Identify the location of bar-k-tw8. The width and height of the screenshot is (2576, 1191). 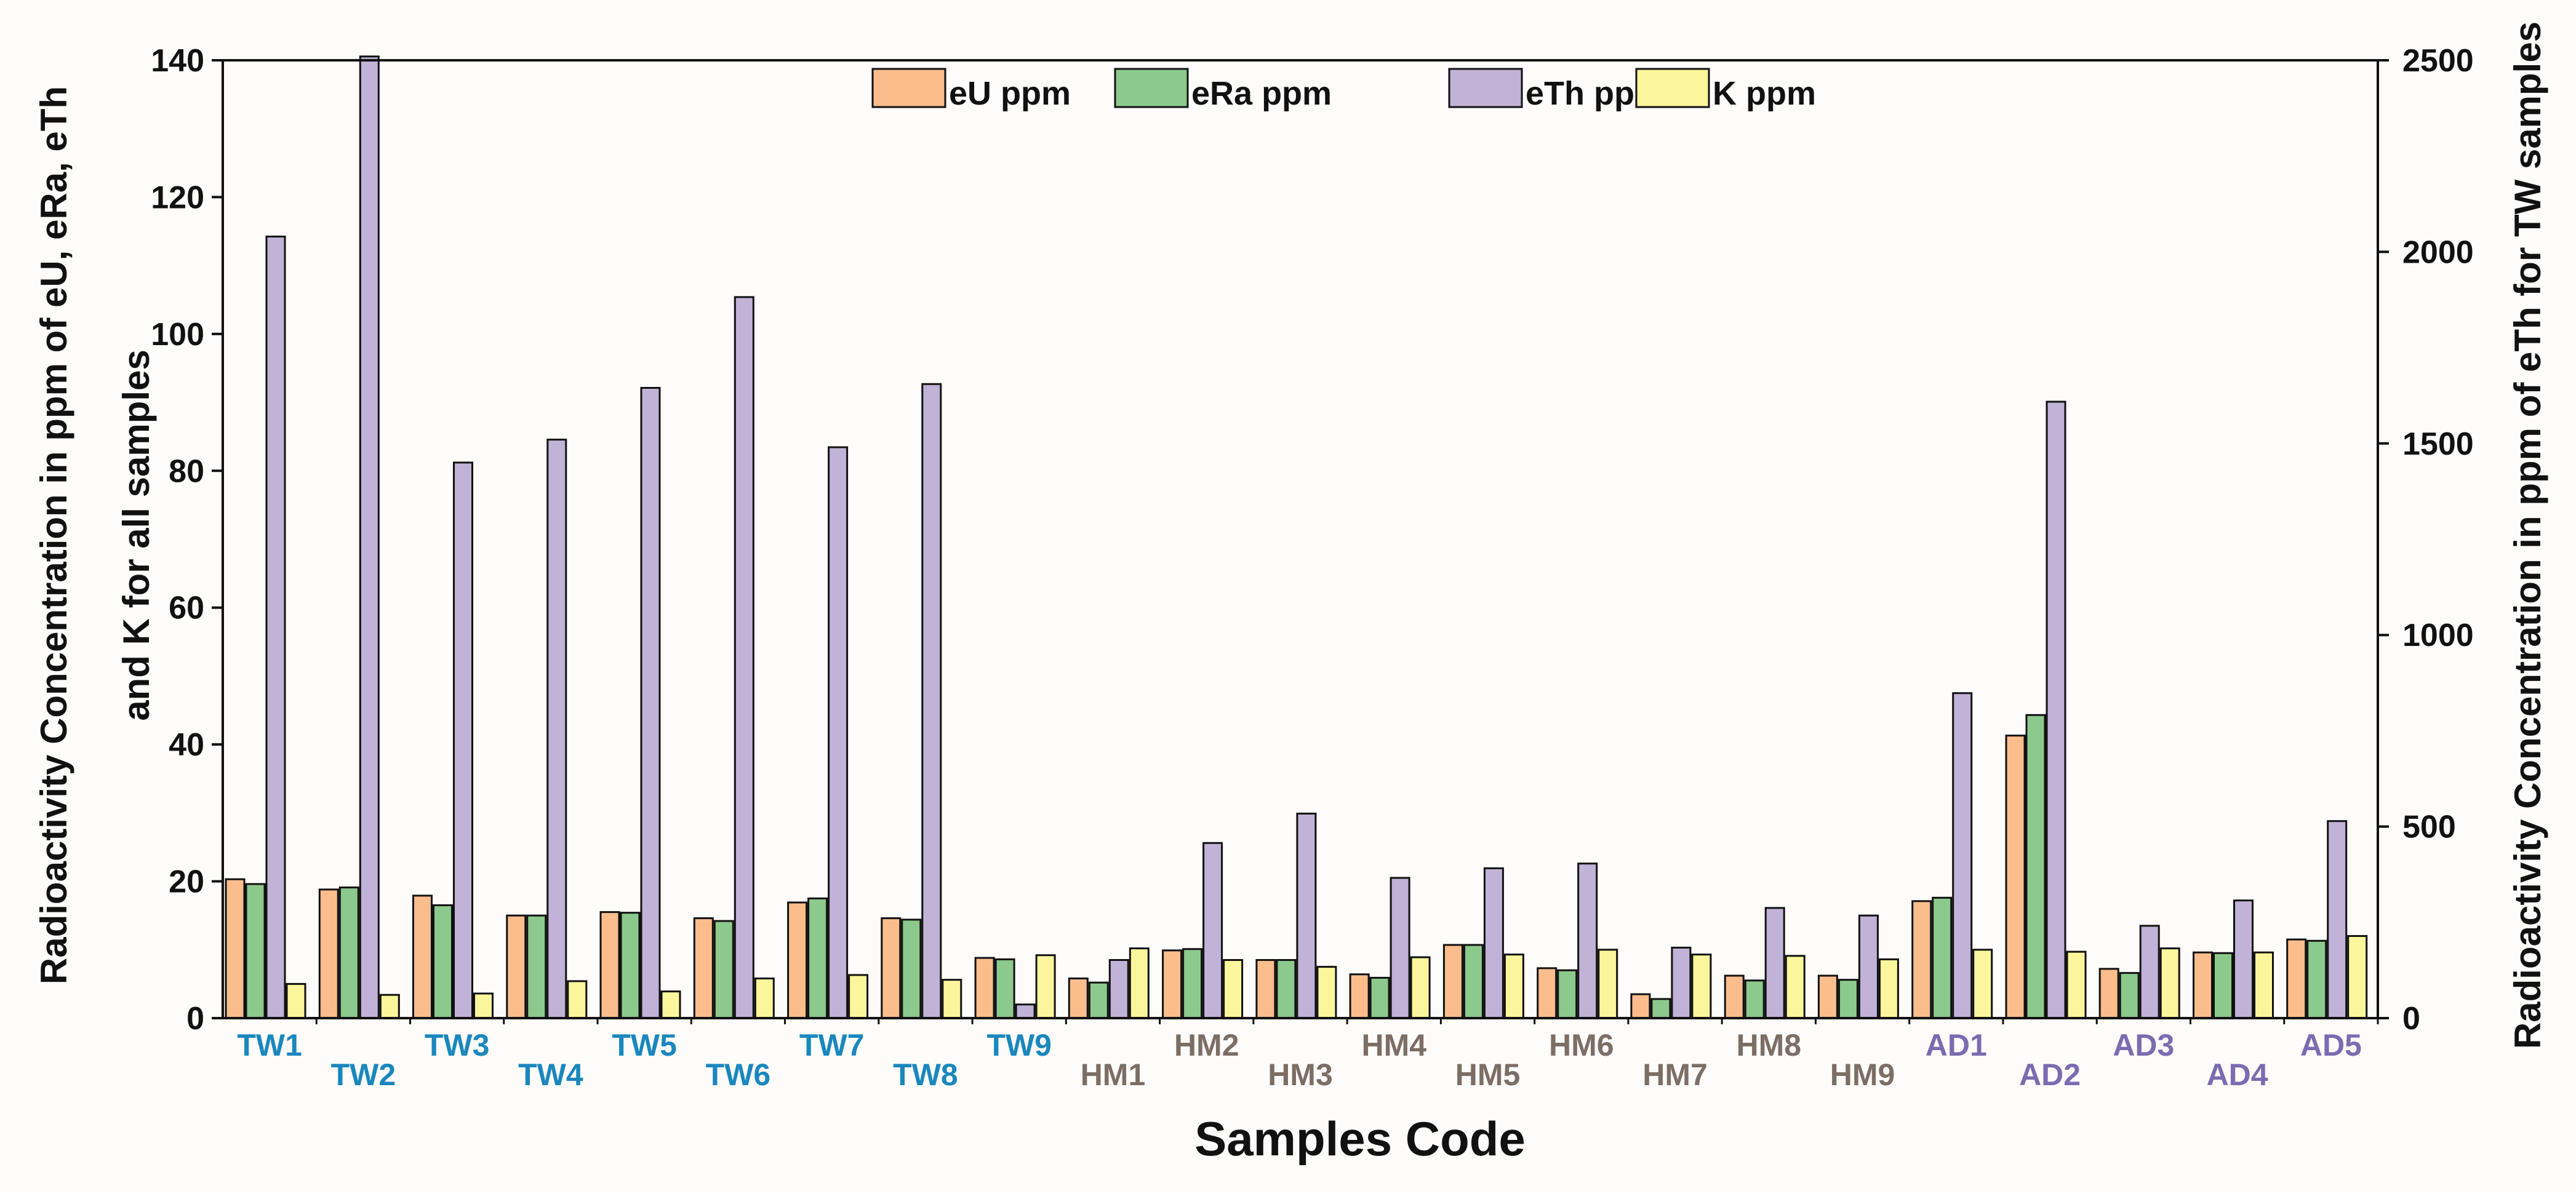
(952, 999).